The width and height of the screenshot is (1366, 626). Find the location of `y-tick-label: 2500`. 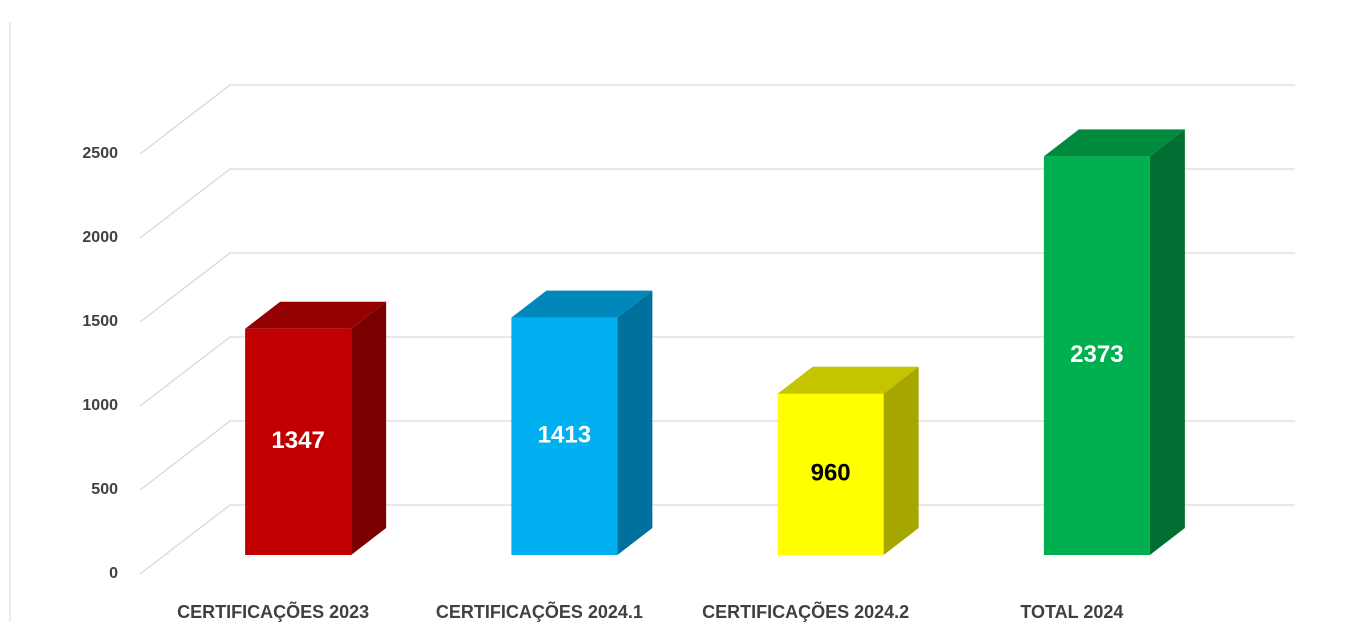

y-tick-label: 2500 is located at coordinates (100, 153).